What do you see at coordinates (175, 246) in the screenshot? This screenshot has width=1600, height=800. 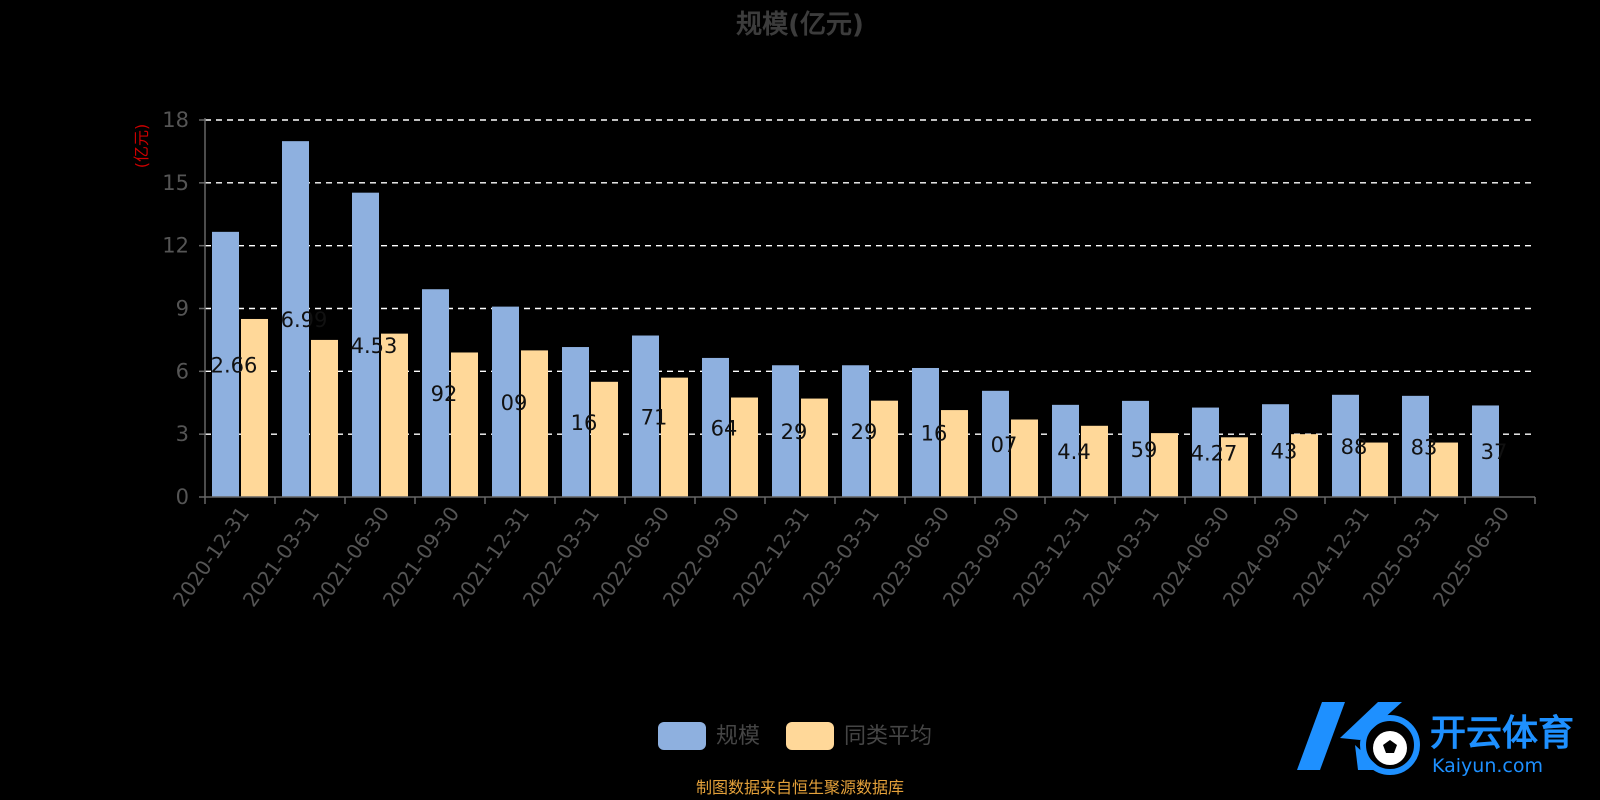 I see `y-tick-label-12: 12` at bounding box center [175, 246].